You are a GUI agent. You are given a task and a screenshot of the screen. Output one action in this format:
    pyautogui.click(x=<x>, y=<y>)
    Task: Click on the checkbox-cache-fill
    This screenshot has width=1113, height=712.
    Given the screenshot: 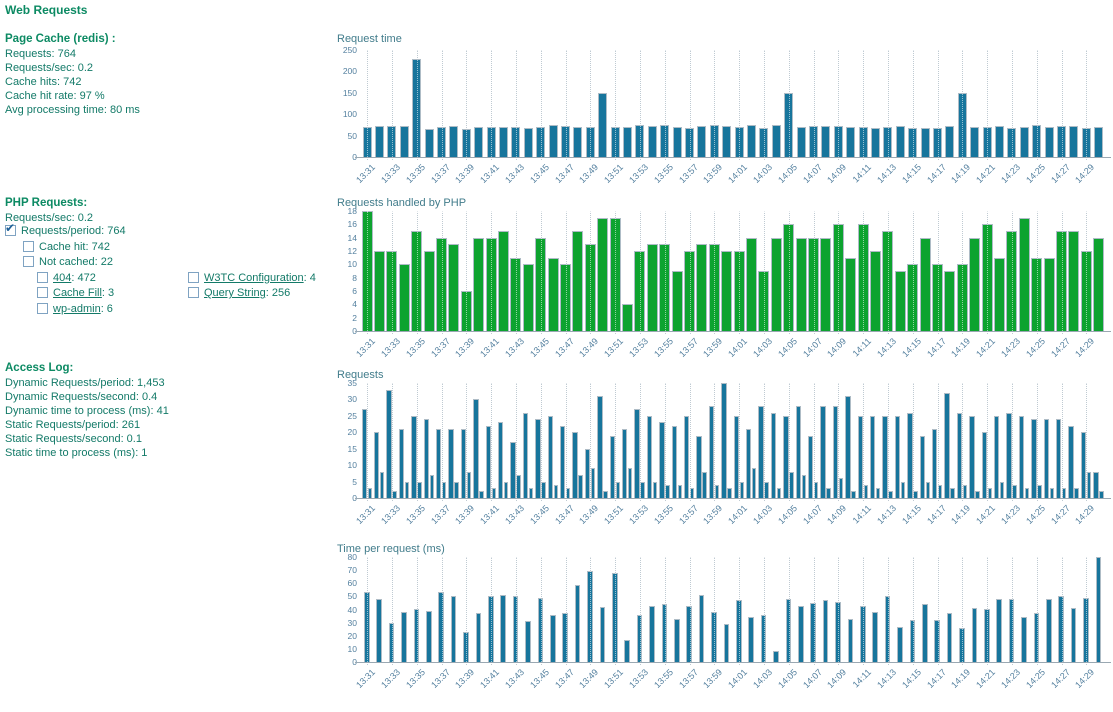 What is the action you would take?
    pyautogui.click(x=42, y=292)
    